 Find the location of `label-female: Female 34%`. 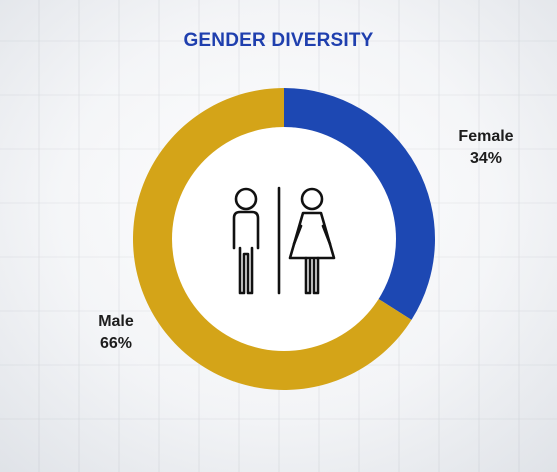

label-female: Female 34% is located at coordinates (486, 148).